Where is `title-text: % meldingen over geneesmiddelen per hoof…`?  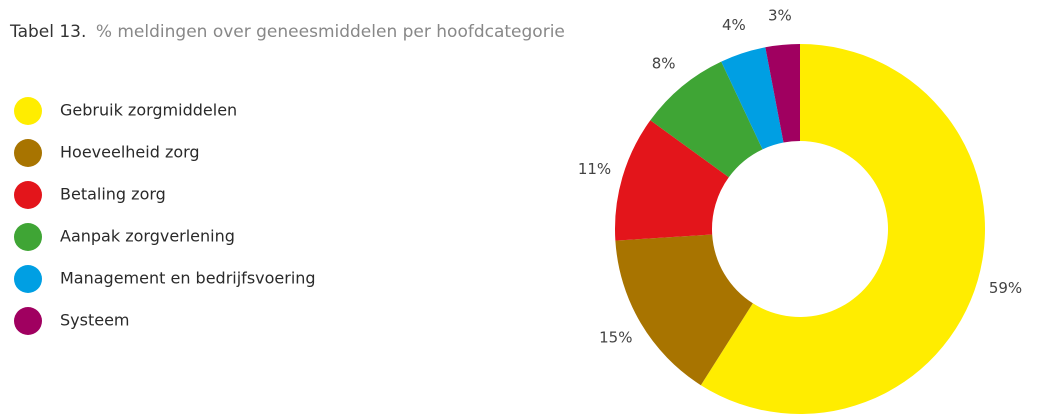 title-text: % meldingen over geneesmiddelen per hoof… is located at coordinates (330, 32).